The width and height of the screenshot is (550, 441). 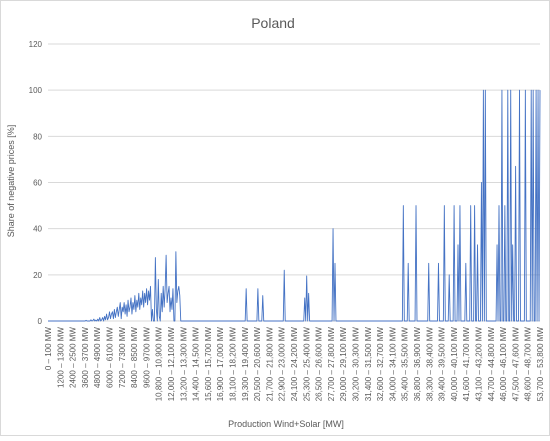 I want to click on x-tick-label: 9600 – 9700 MW, so click(x=146, y=357).